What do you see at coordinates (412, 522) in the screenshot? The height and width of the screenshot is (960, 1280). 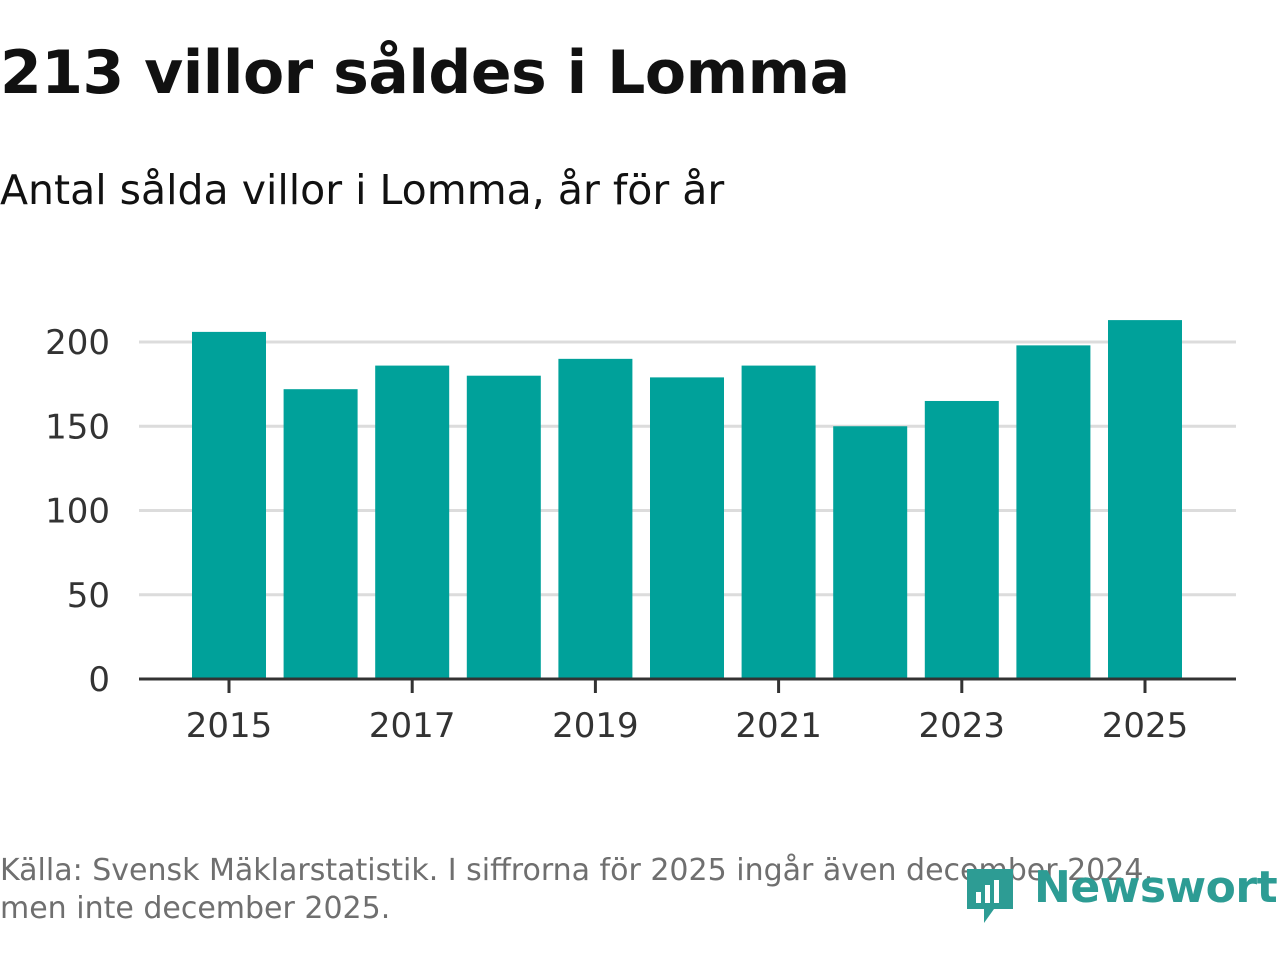 I see `bar-2017` at bounding box center [412, 522].